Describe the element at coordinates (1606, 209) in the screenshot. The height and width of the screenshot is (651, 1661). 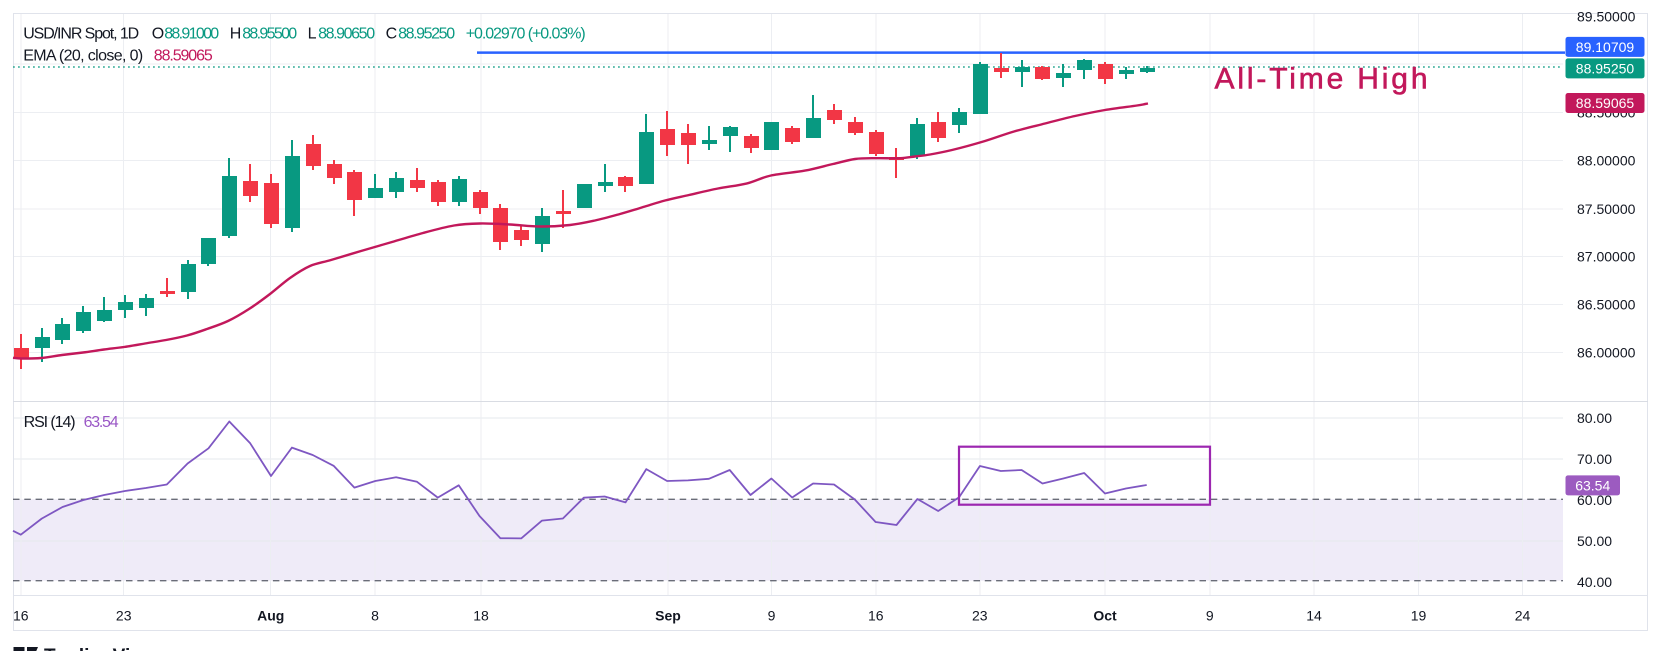
I see `svg-text: 87.50000` at that location.